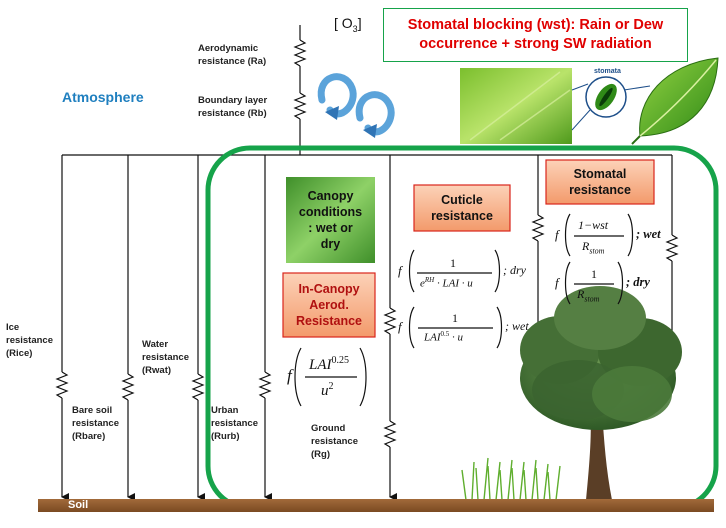 The height and width of the screenshot is (528, 726). What do you see at coordinates (62, 328) in the screenshot?
I see `ice-branch` at bounding box center [62, 328].